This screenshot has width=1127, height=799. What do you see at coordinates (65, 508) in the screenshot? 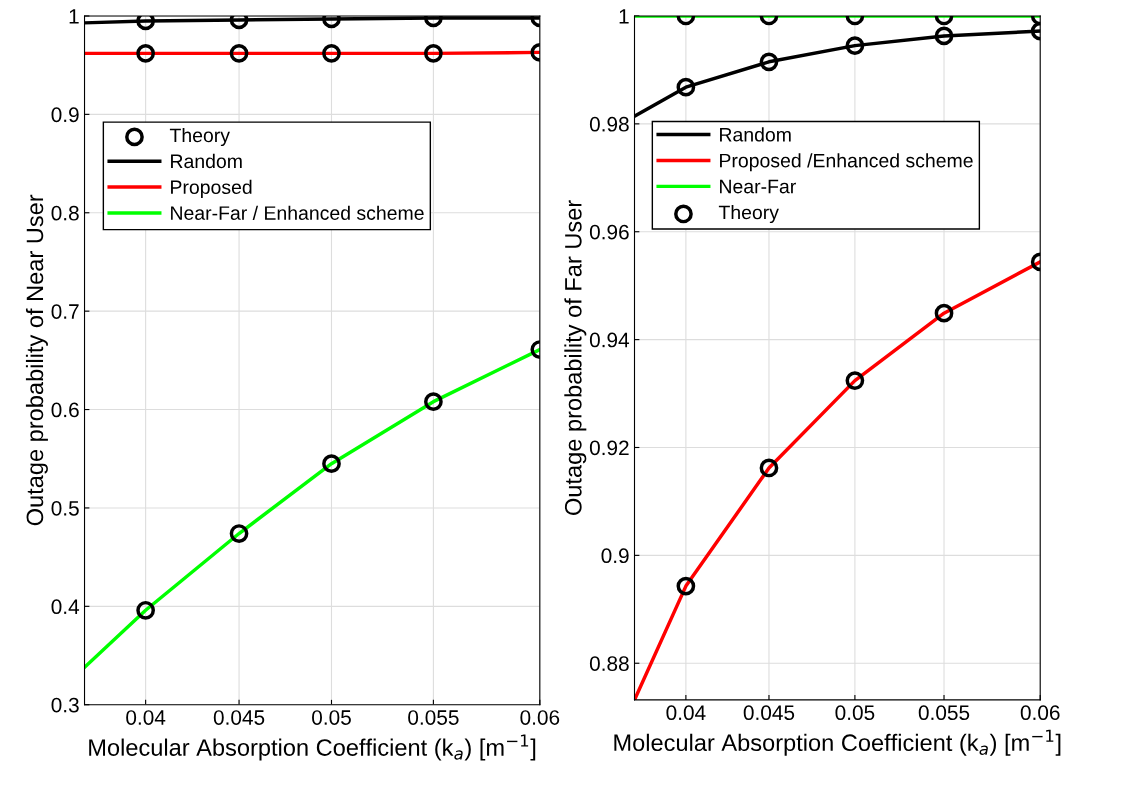
I see `y-tick-label: 0.5` at bounding box center [65, 508].